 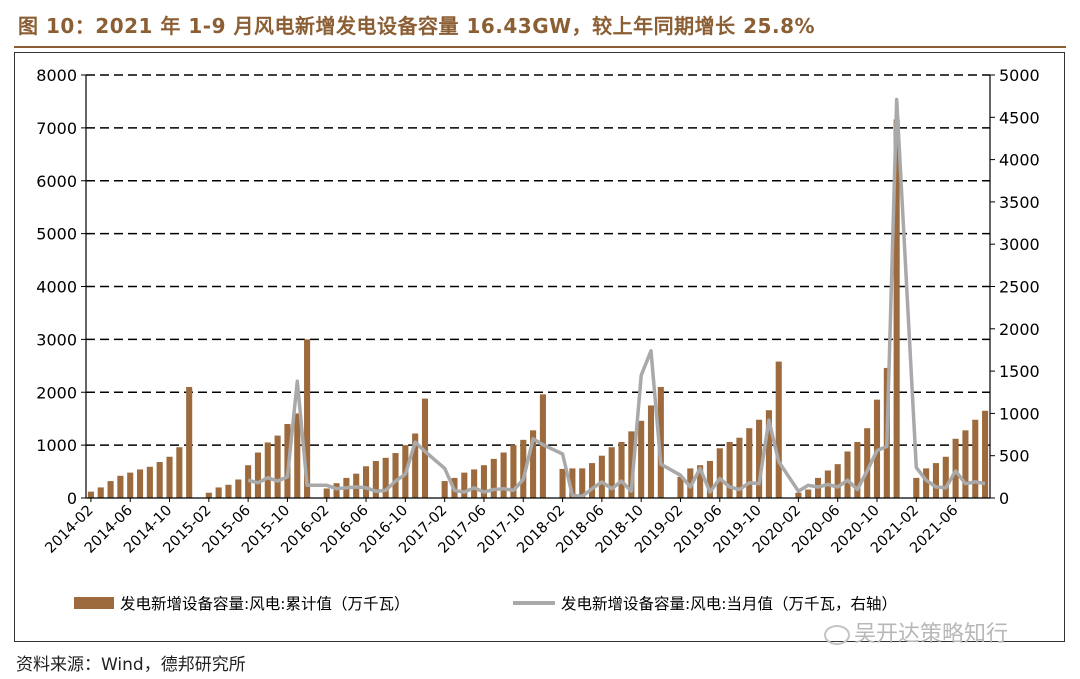 What do you see at coordinates (56, 445) in the screenshot?
I see `left-tick-label: 1000` at bounding box center [56, 445].